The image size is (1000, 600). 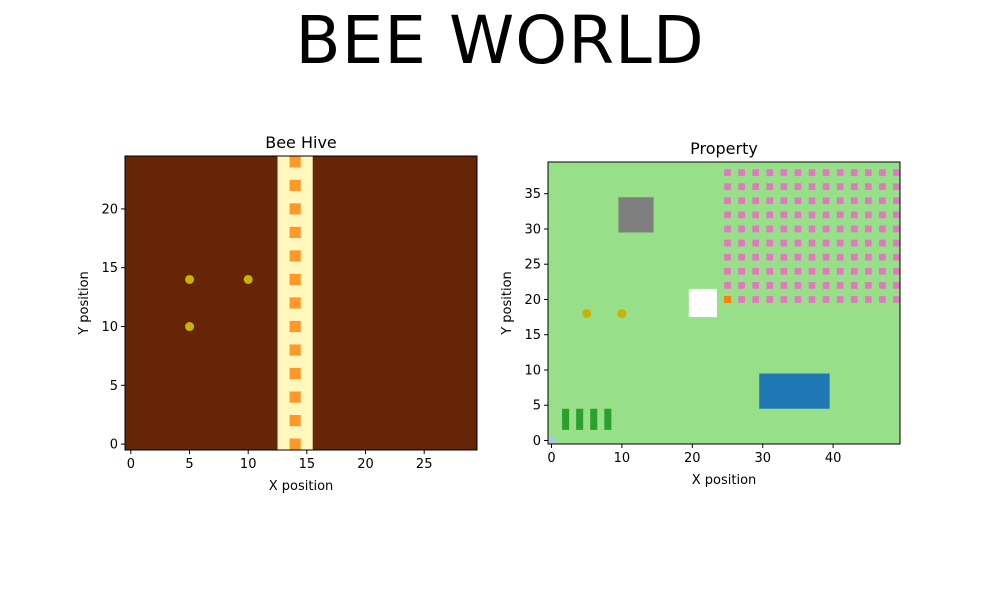 What do you see at coordinates (537, 406) in the screenshot?
I see `property-ytick-label: 5` at bounding box center [537, 406].